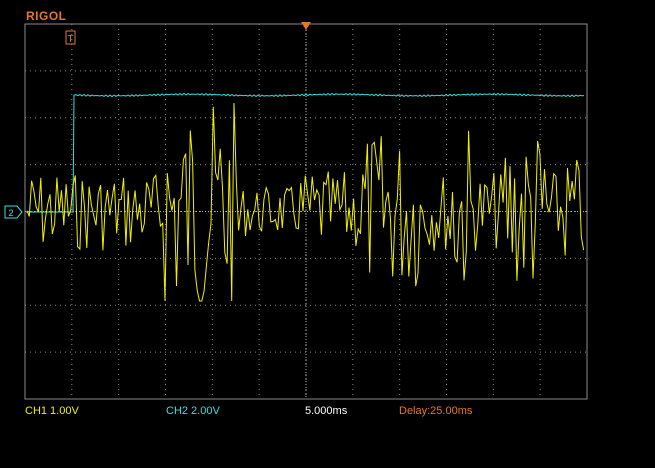  I want to click on svg-text: T, so click(70, 39).